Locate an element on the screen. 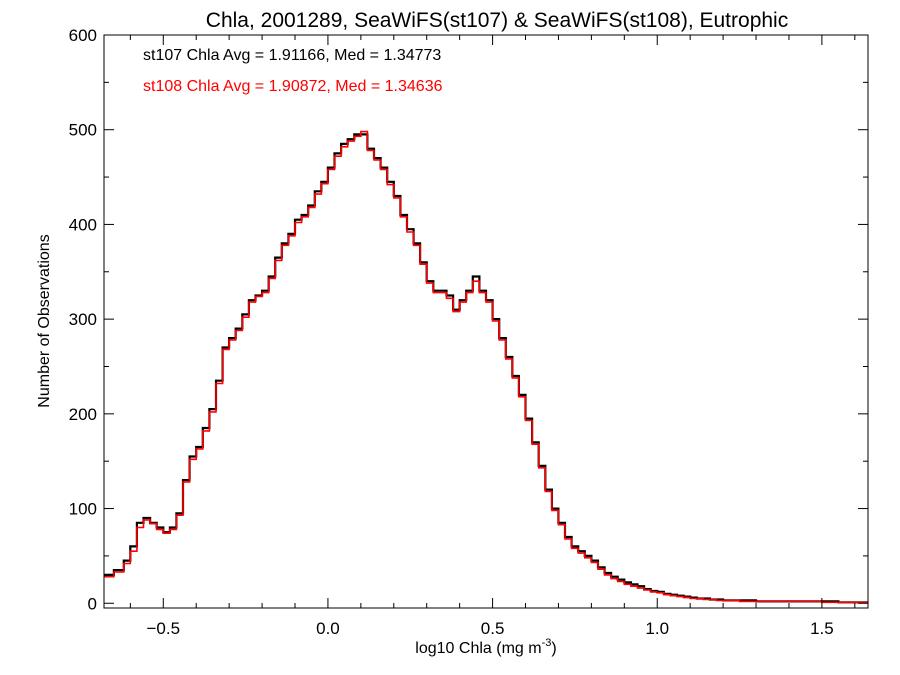  x-tick-label: 1.0 is located at coordinates (657, 628).